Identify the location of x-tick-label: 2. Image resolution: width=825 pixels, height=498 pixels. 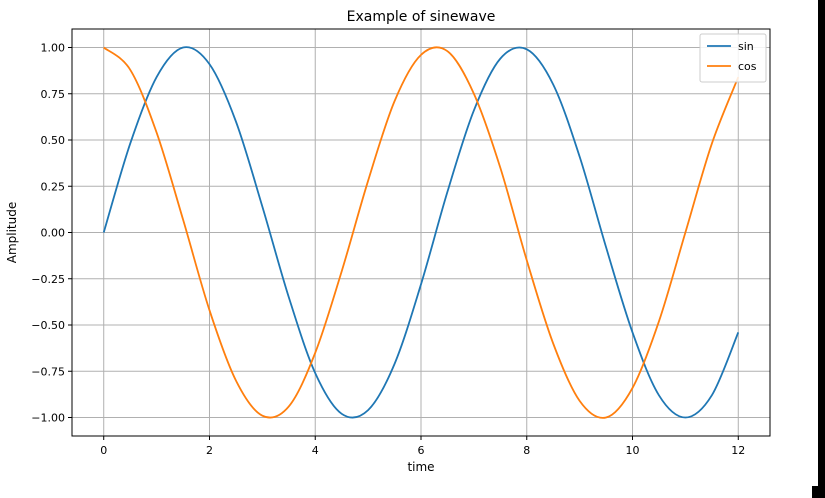
(209, 450).